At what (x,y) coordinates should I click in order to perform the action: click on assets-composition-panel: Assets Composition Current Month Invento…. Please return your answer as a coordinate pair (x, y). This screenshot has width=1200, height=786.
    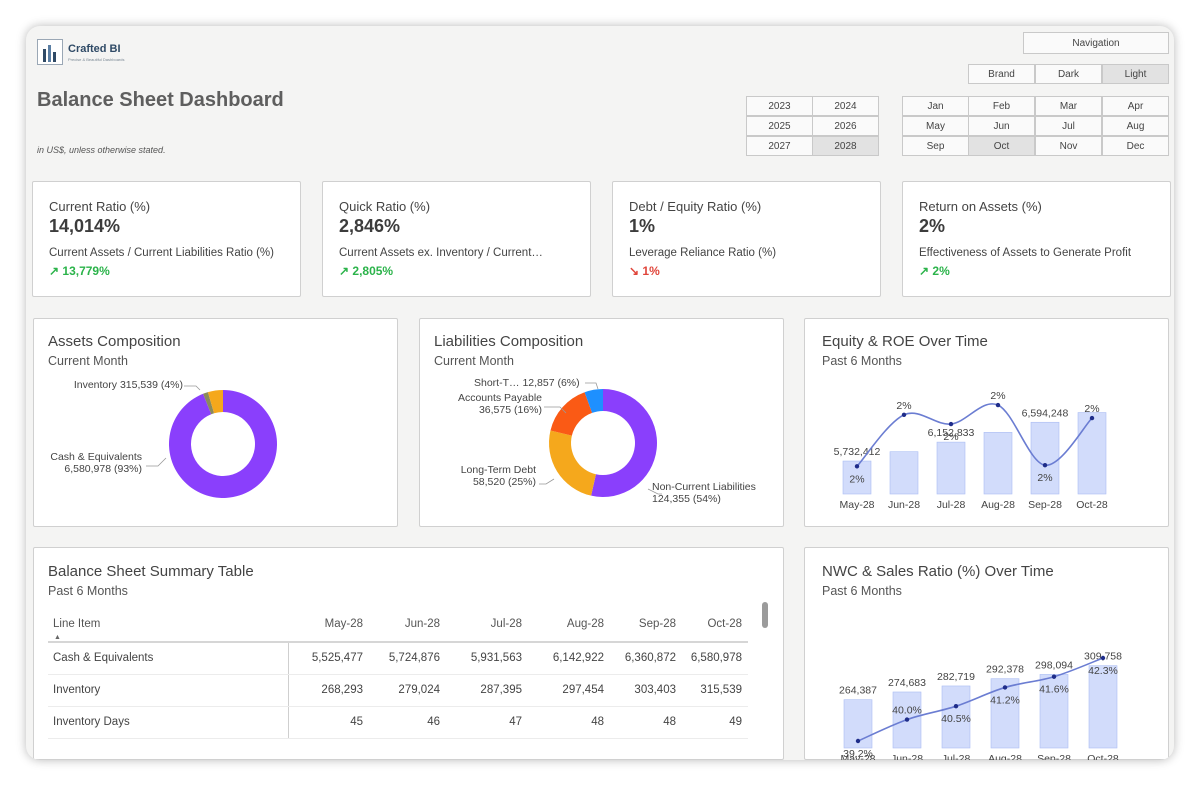
    Looking at the image, I should click on (215, 422).